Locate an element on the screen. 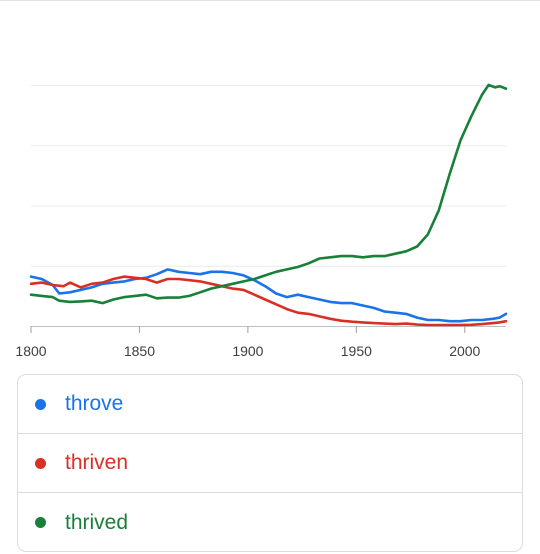  series-line-throve is located at coordinates (268, 295).